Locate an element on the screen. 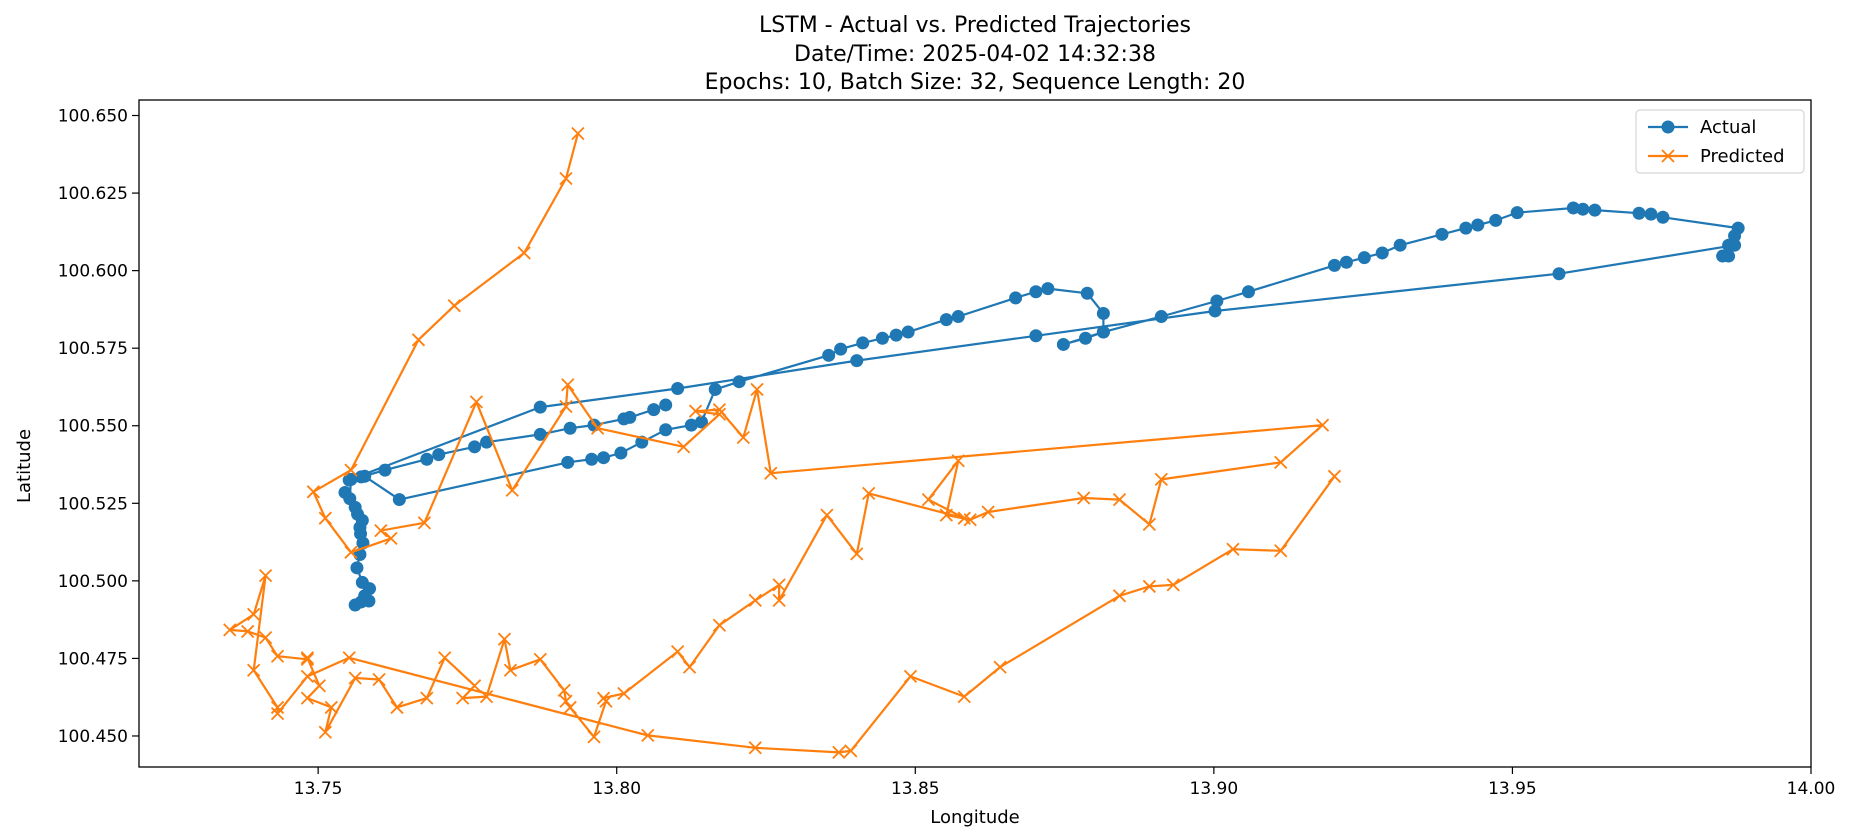  y-tick-label: 100.575 is located at coordinates (93, 349).